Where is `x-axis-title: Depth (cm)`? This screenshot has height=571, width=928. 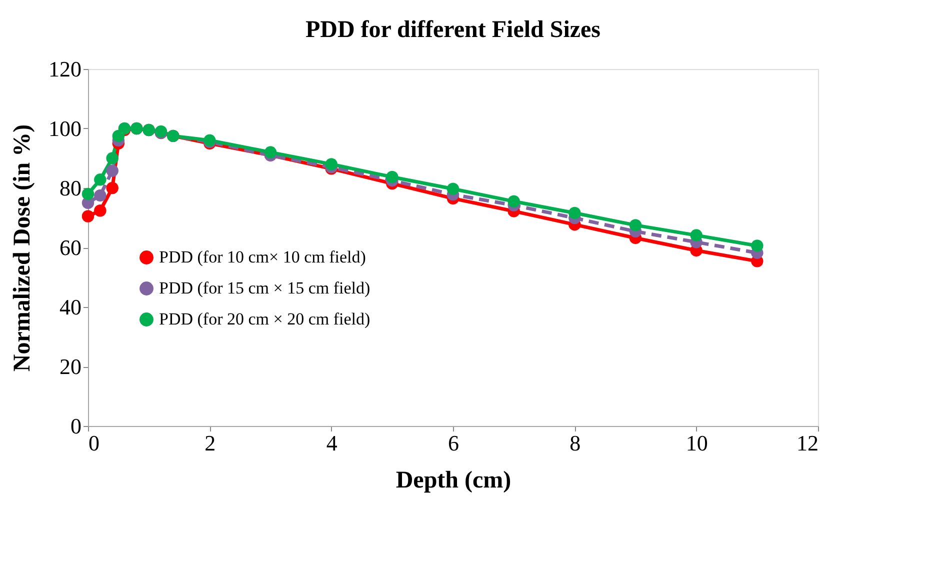 x-axis-title: Depth (cm) is located at coordinates (454, 481).